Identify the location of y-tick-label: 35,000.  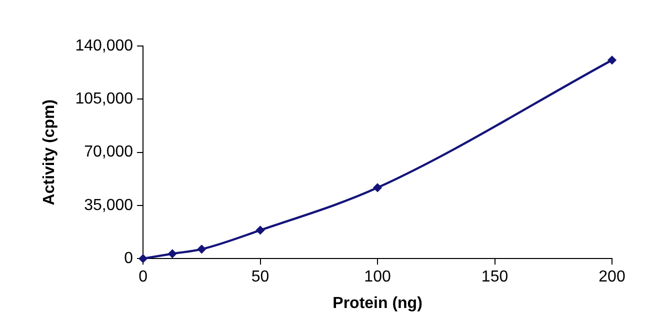
(109, 205).